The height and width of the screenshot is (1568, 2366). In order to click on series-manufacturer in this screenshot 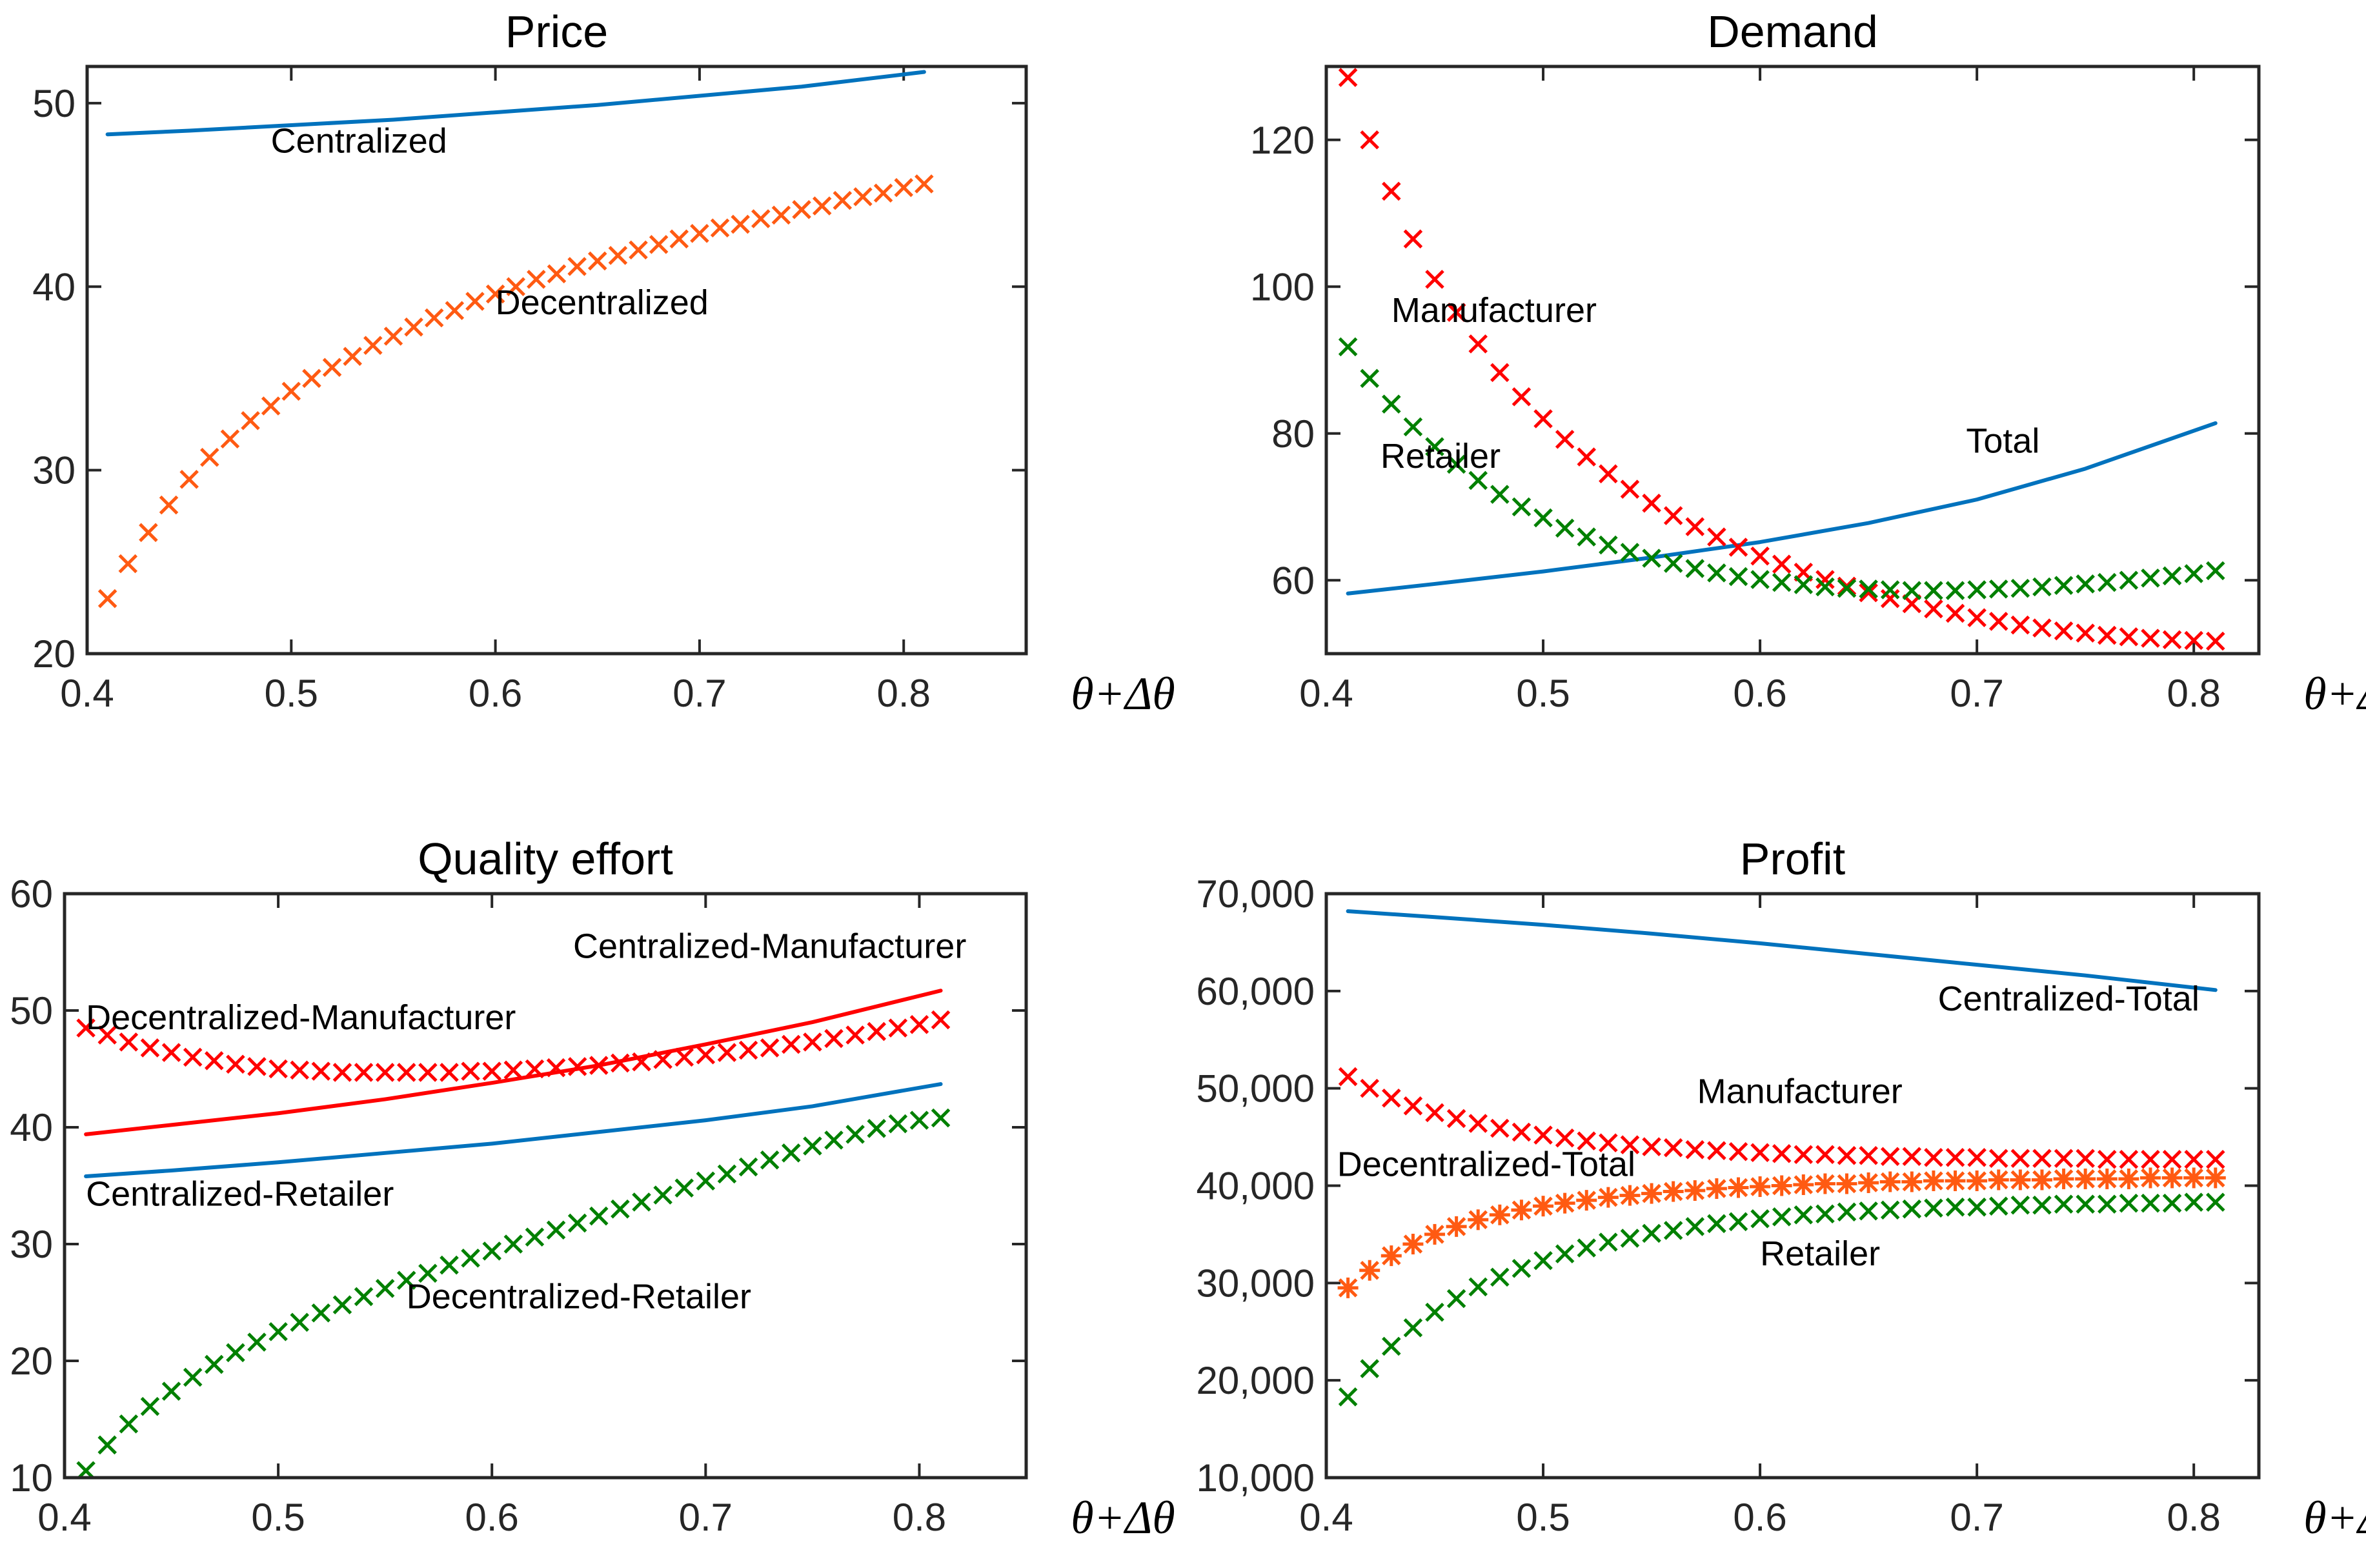, I will do `click(1781, 359)`.